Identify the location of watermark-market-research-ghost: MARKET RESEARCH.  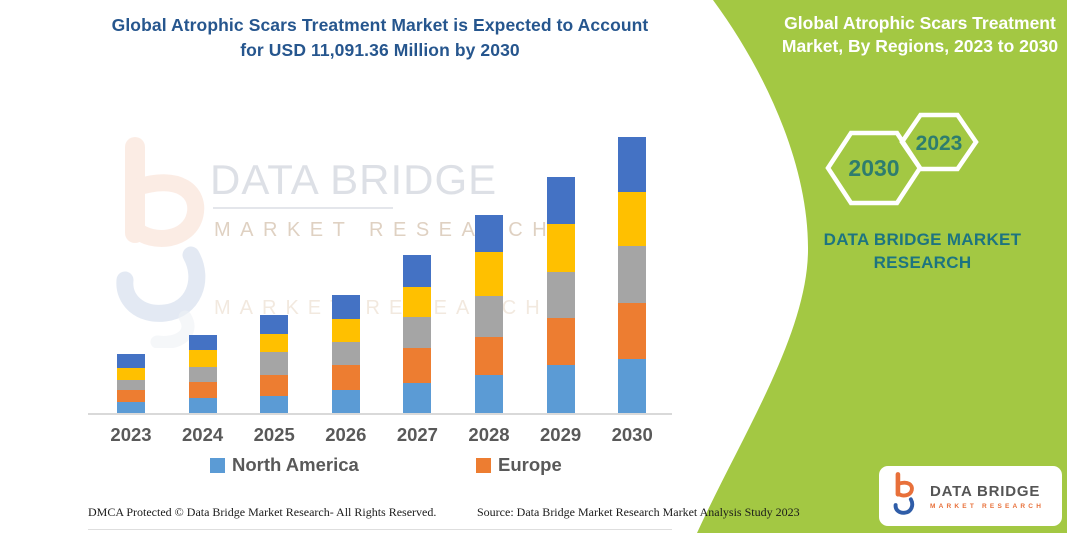
(381, 308).